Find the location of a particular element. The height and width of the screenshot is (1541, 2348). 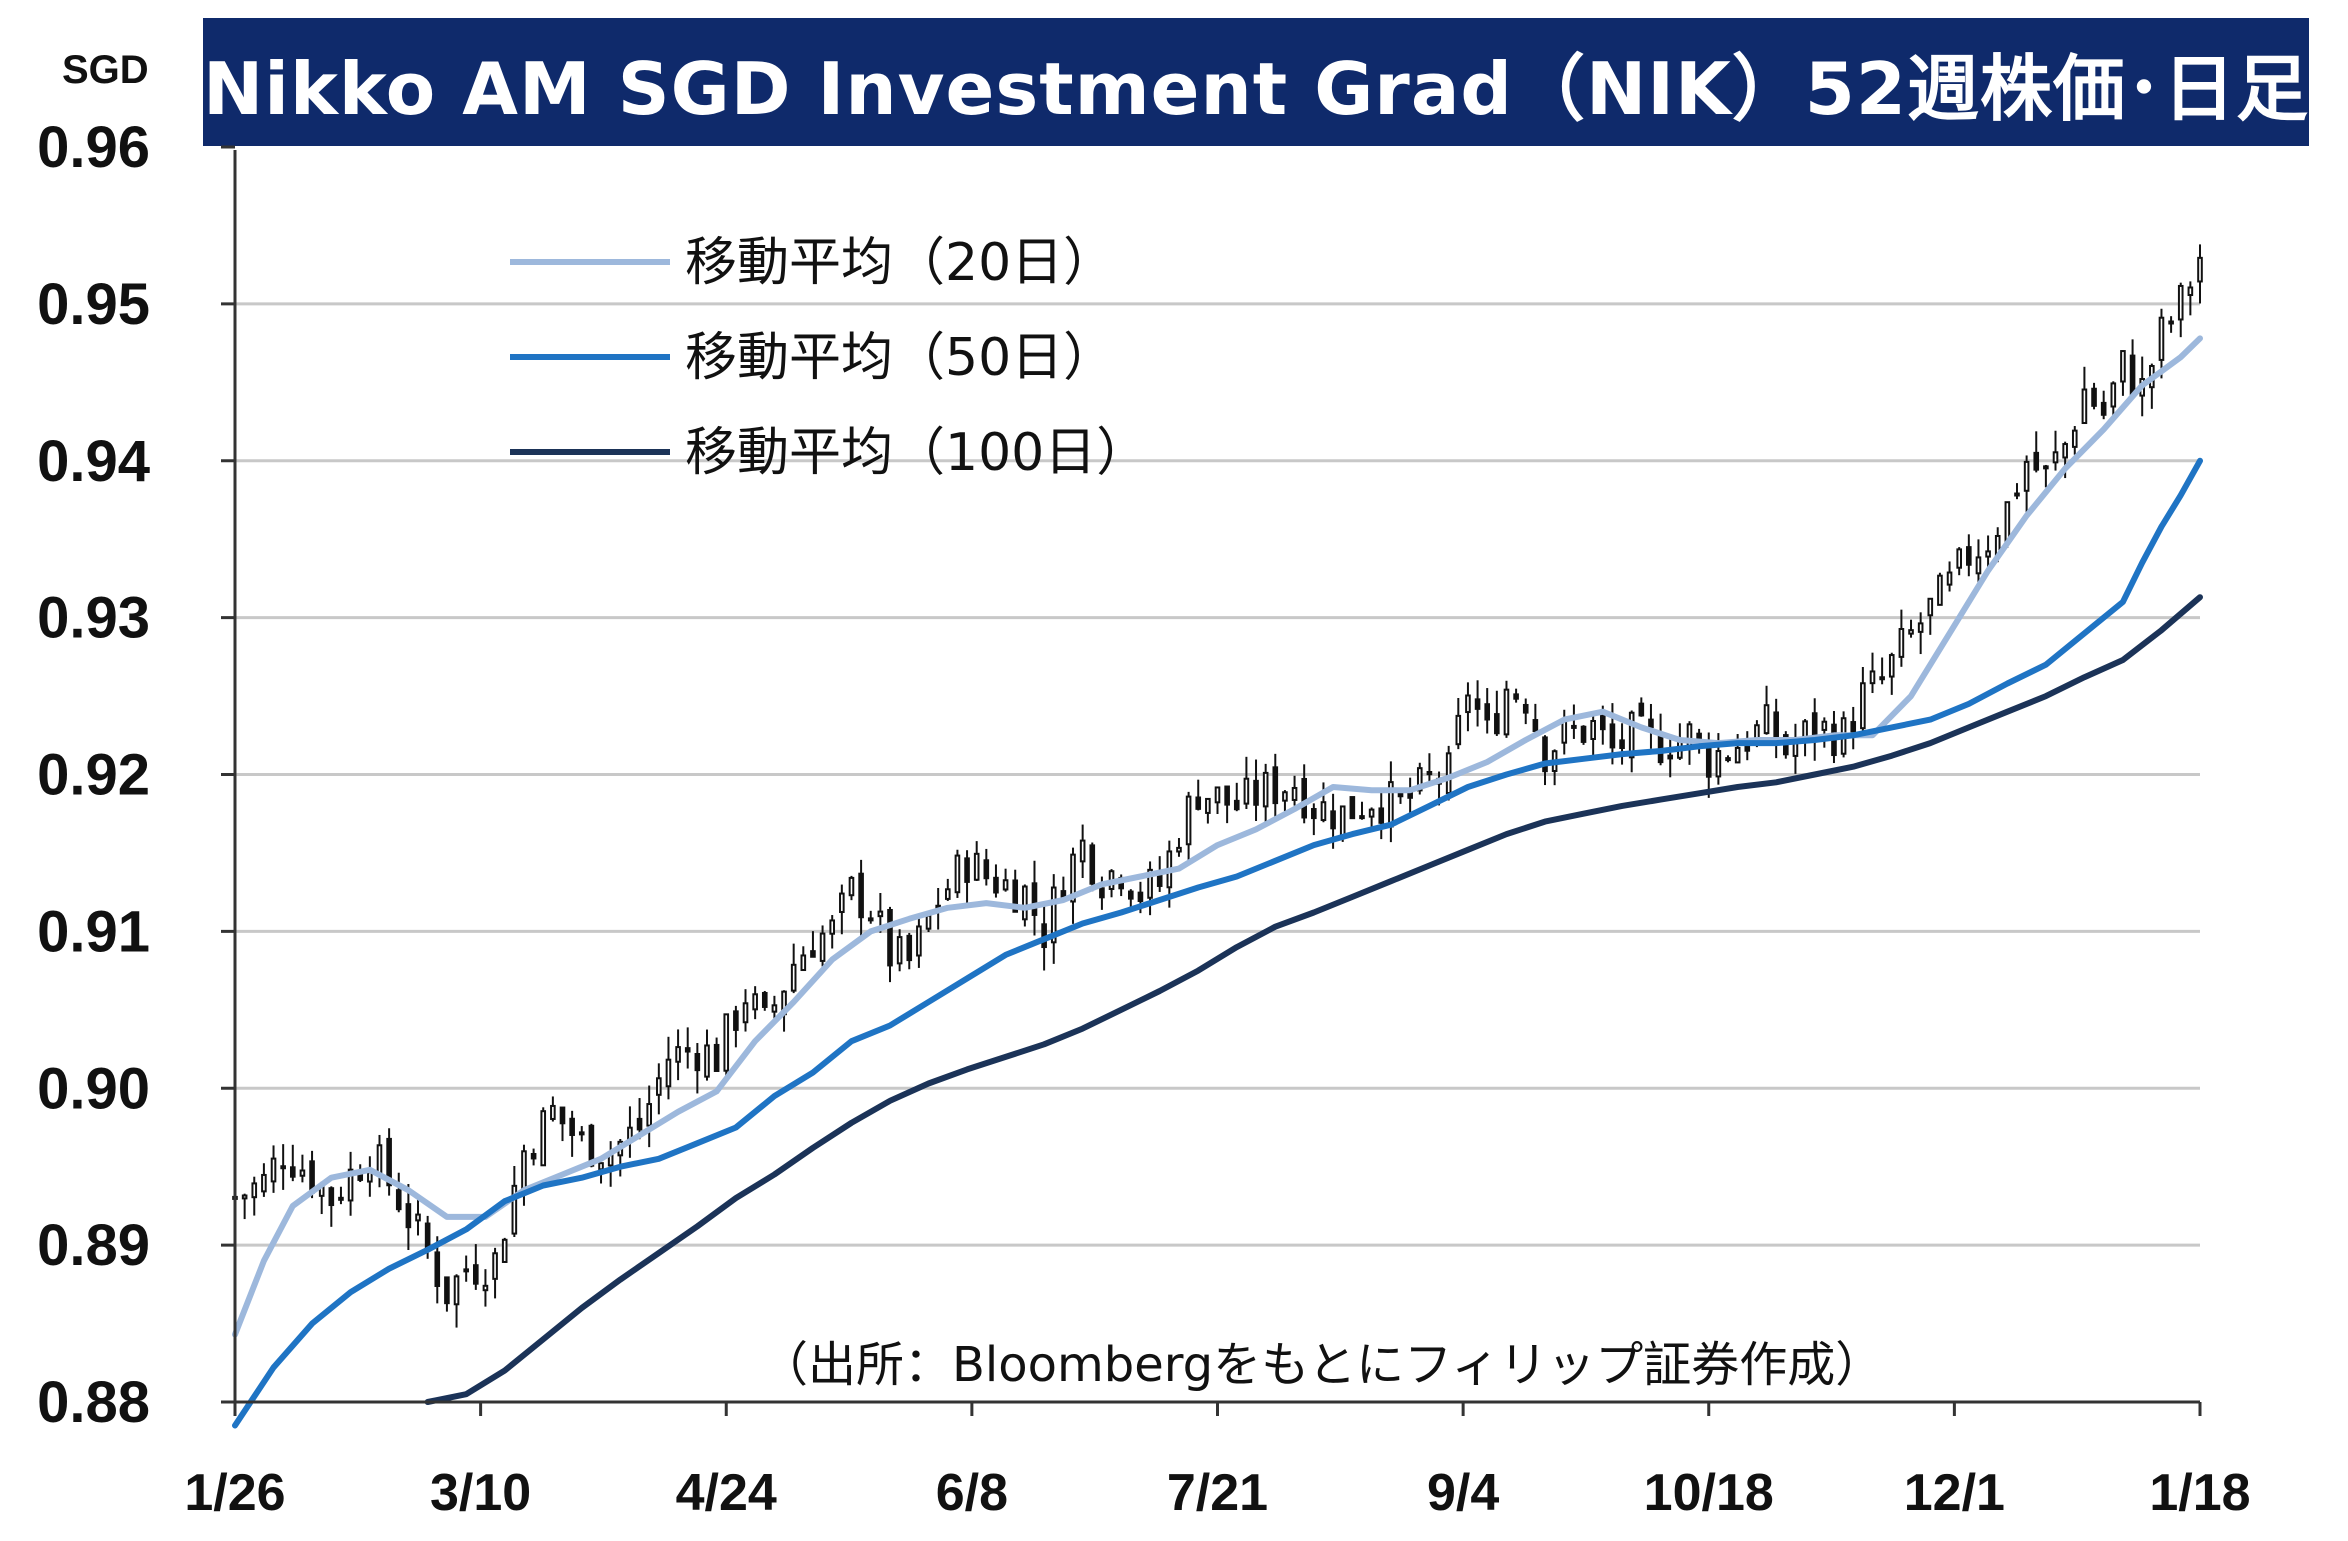

x-tick-labels: 1/26 3/10 4/24 6/8 7/21 9/4 10/18 12/1 1/18 is located at coordinates (1217, 1493).